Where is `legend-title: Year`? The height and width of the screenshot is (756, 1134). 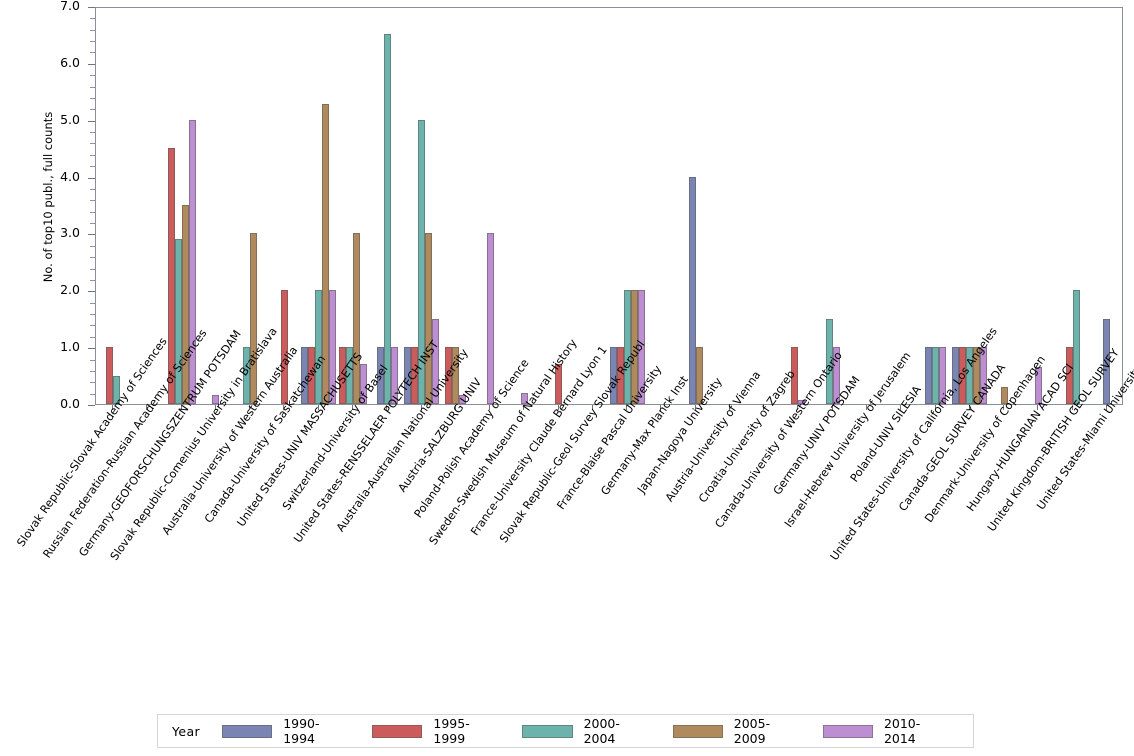 legend-title: Year is located at coordinates (186, 731).